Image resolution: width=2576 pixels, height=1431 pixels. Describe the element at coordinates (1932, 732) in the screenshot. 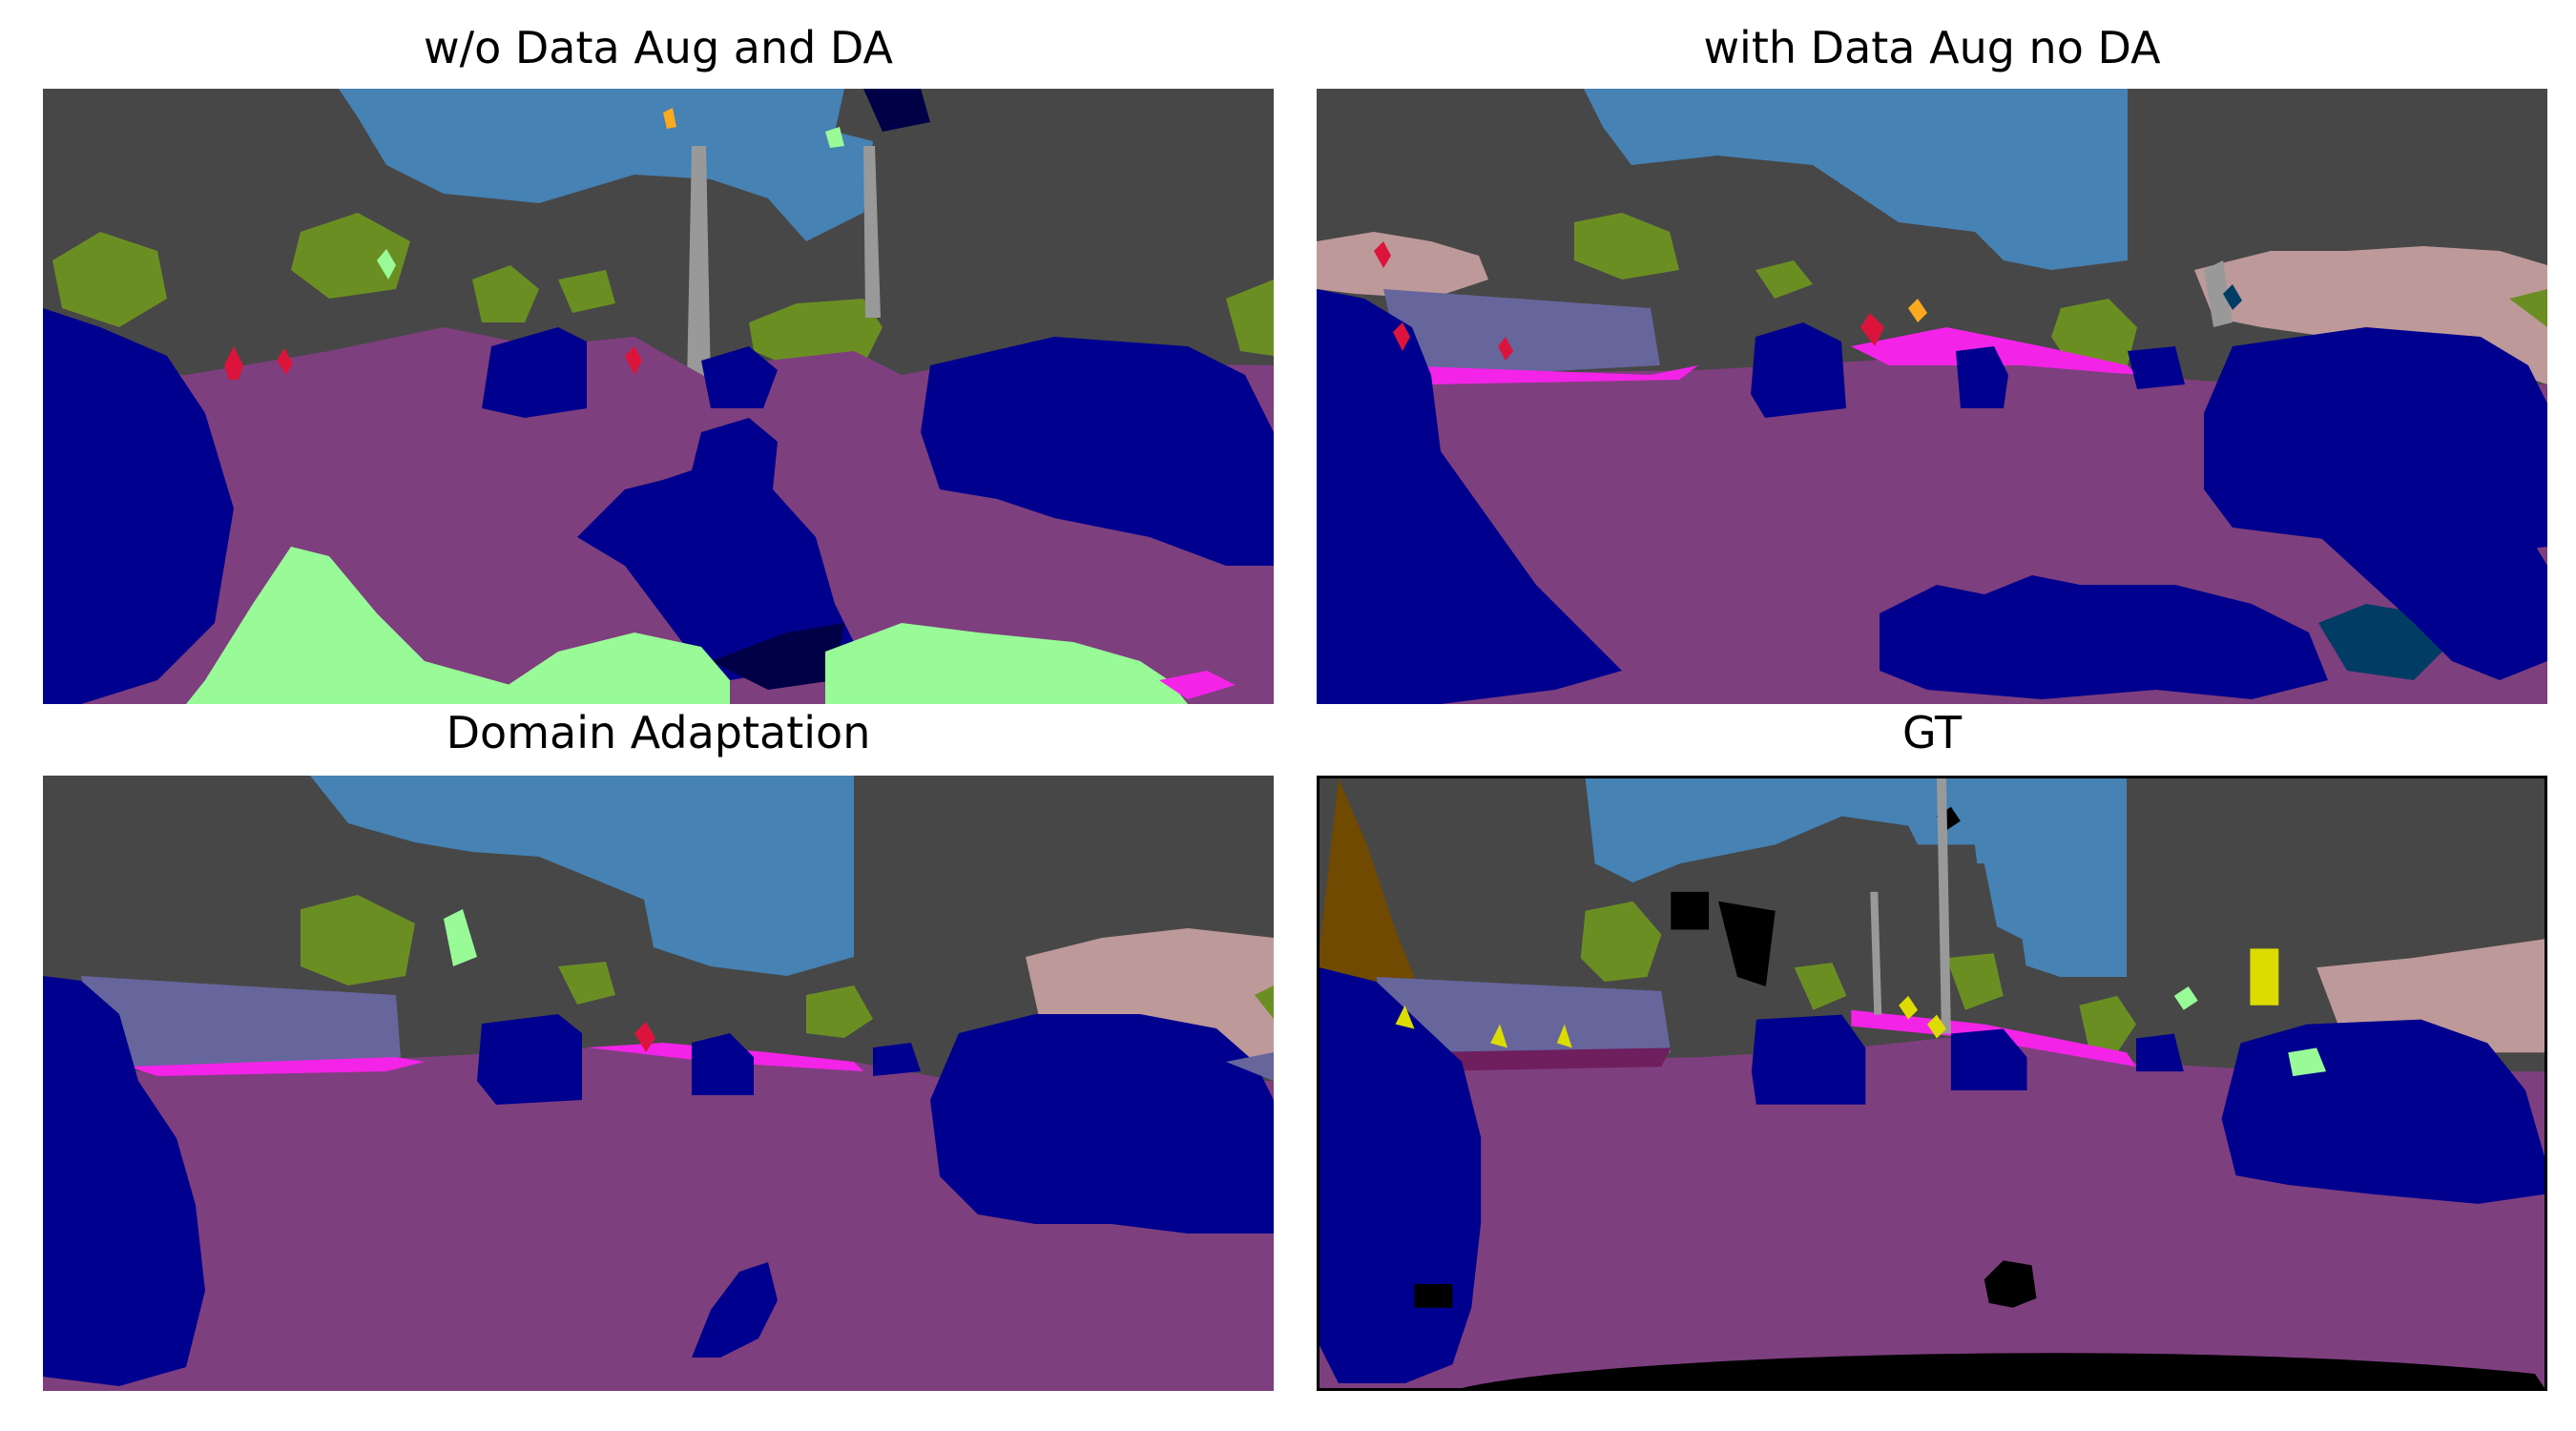

I see `panel-title-gt: GT` at that location.